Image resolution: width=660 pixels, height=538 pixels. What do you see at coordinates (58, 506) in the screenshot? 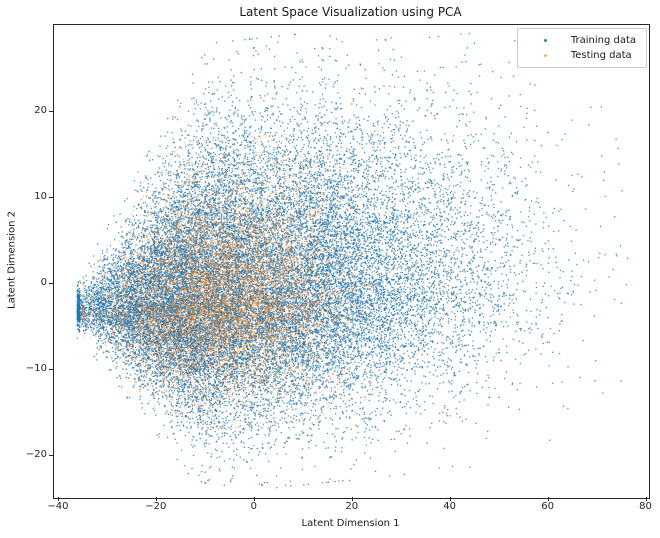
I see `x-tick-label: −40` at bounding box center [58, 506].